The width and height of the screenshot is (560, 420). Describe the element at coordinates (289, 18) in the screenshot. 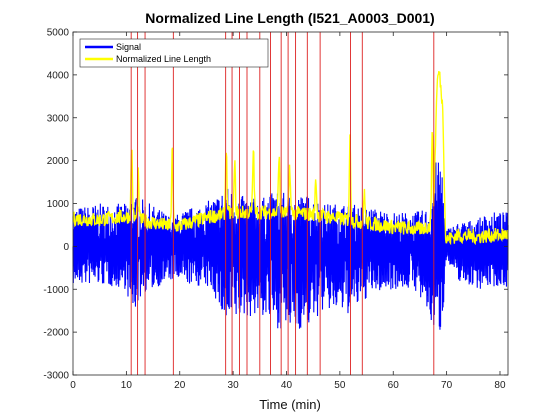

I see `chart-title: Normalized Line Length (I521_A0003_D001)` at that location.